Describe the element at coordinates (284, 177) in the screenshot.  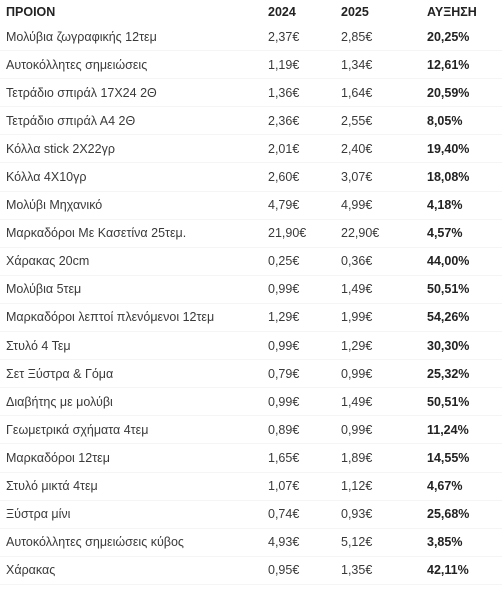
I see `cell-price-2024: 2,60€` at that location.